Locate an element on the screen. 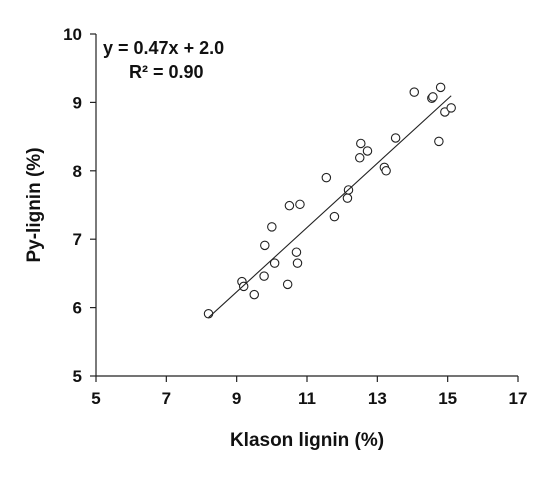 This screenshot has height=477, width=550. x-tick-label: 9 is located at coordinates (236, 398).